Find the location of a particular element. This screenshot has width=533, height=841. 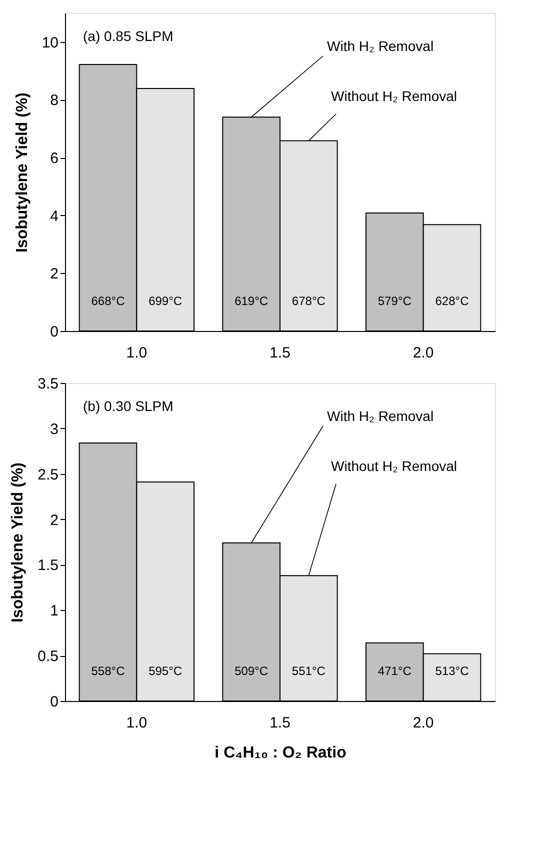

annotation: 668°C is located at coordinates (108, 301).